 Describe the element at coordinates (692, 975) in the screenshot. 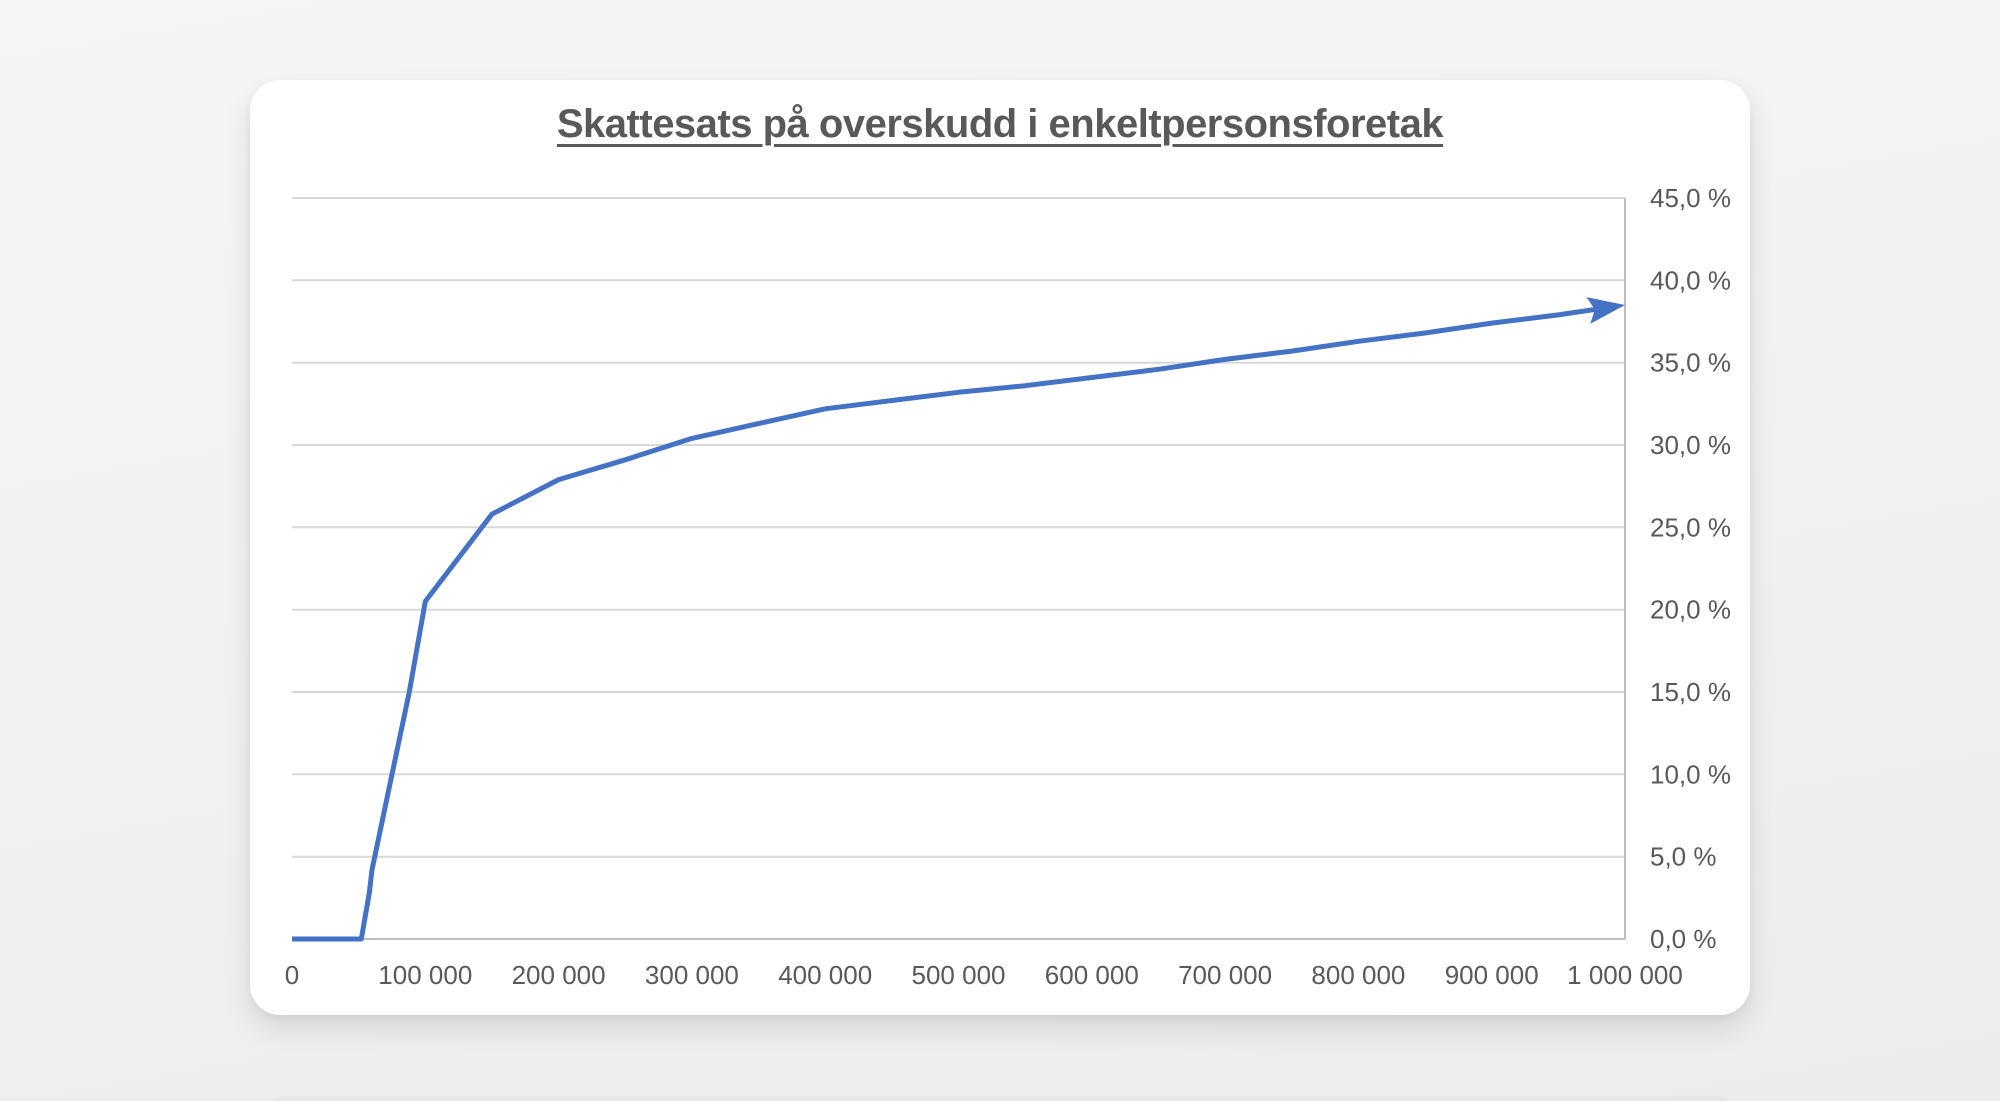

I see `x-tick-label: 300 000` at that location.